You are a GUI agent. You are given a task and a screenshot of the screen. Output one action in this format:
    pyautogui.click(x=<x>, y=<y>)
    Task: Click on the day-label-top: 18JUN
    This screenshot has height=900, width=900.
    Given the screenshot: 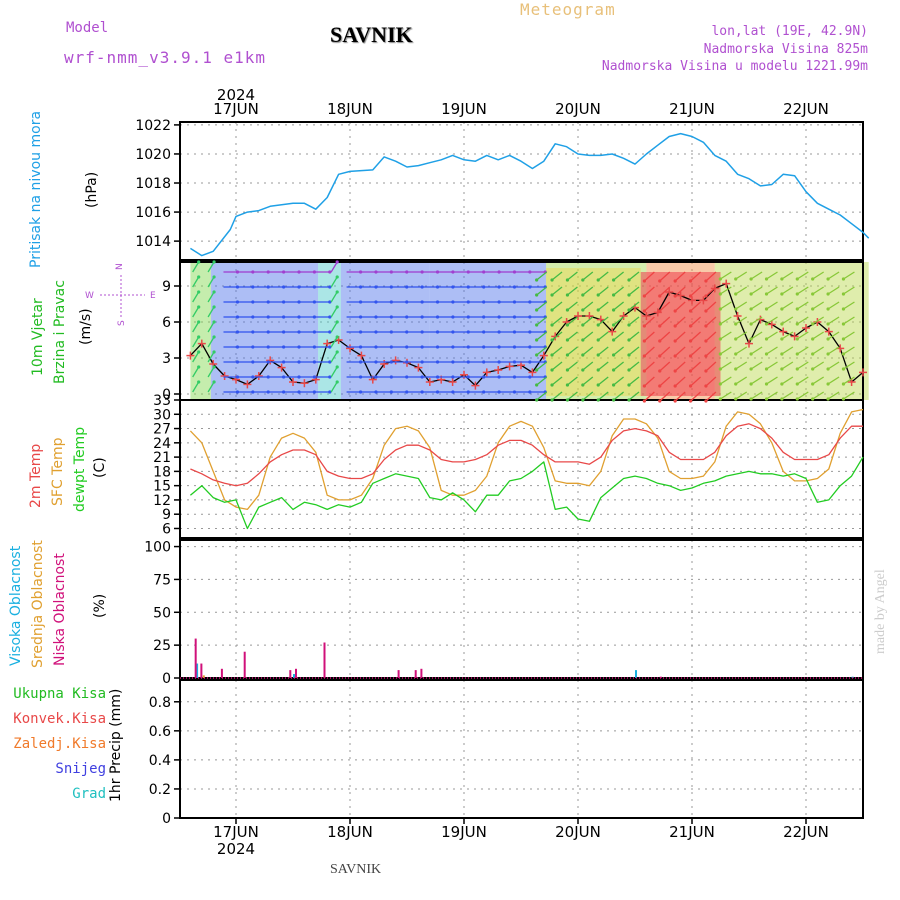 What is the action you would take?
    pyautogui.click(x=350, y=109)
    